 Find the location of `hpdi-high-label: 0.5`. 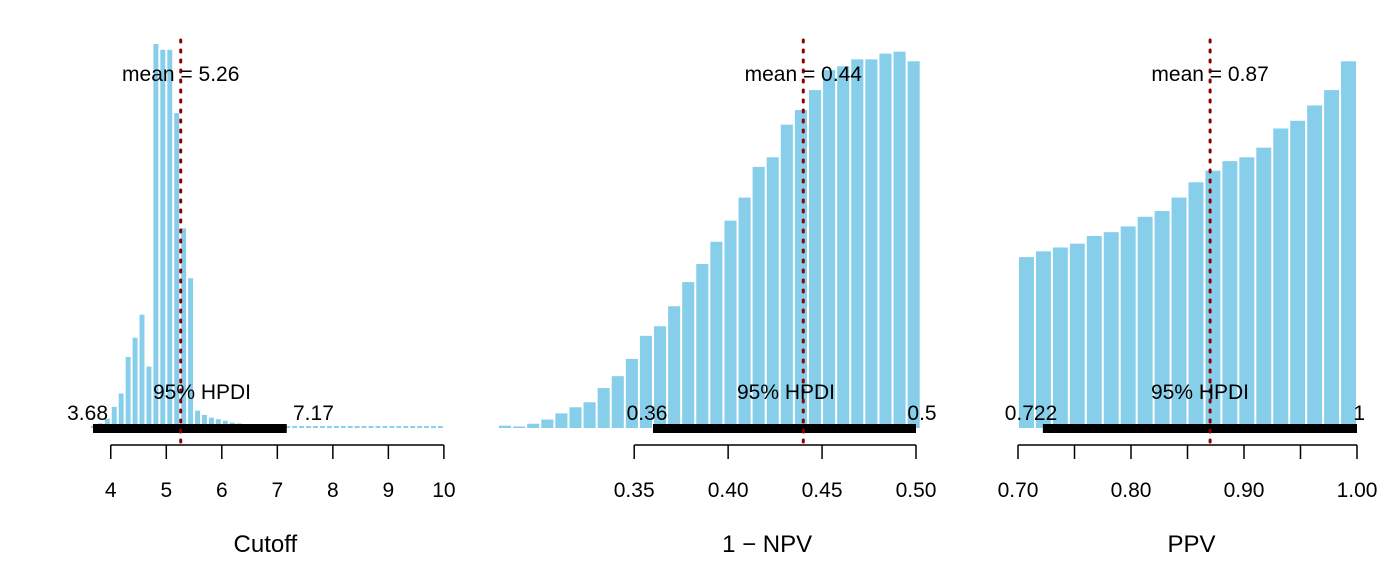

hpdi-high-label: 0.5 is located at coordinates (921, 413).